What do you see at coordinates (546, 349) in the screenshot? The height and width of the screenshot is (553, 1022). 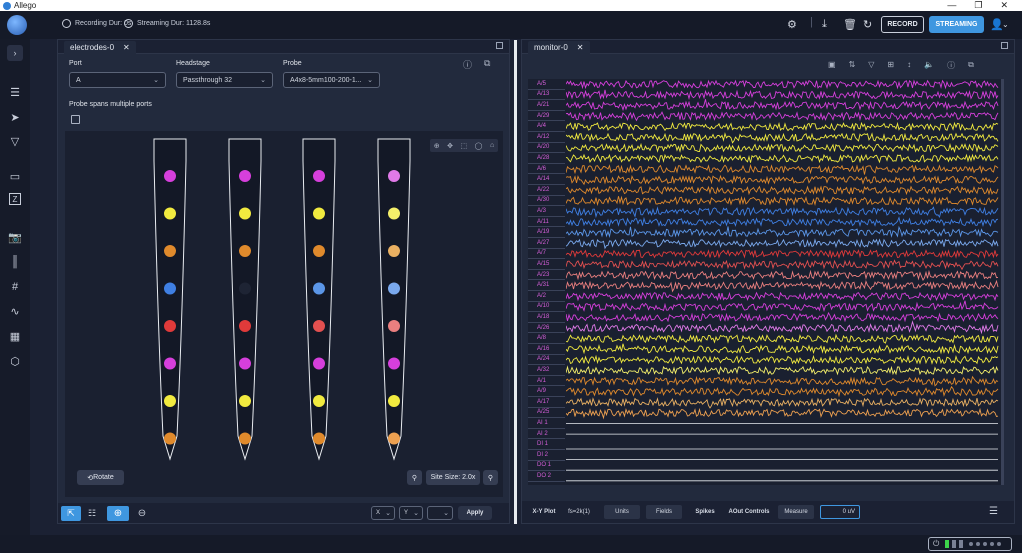 I see `channel-label: A/16` at bounding box center [546, 349].